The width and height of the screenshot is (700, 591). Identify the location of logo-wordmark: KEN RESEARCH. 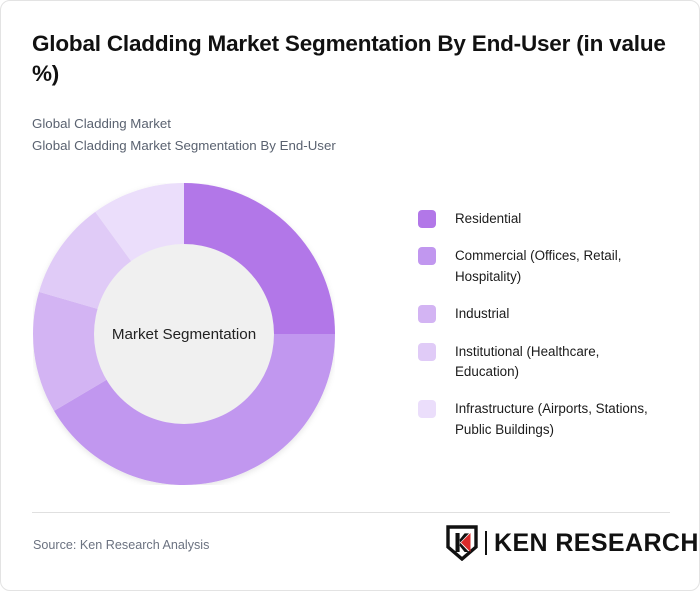
(596, 542).